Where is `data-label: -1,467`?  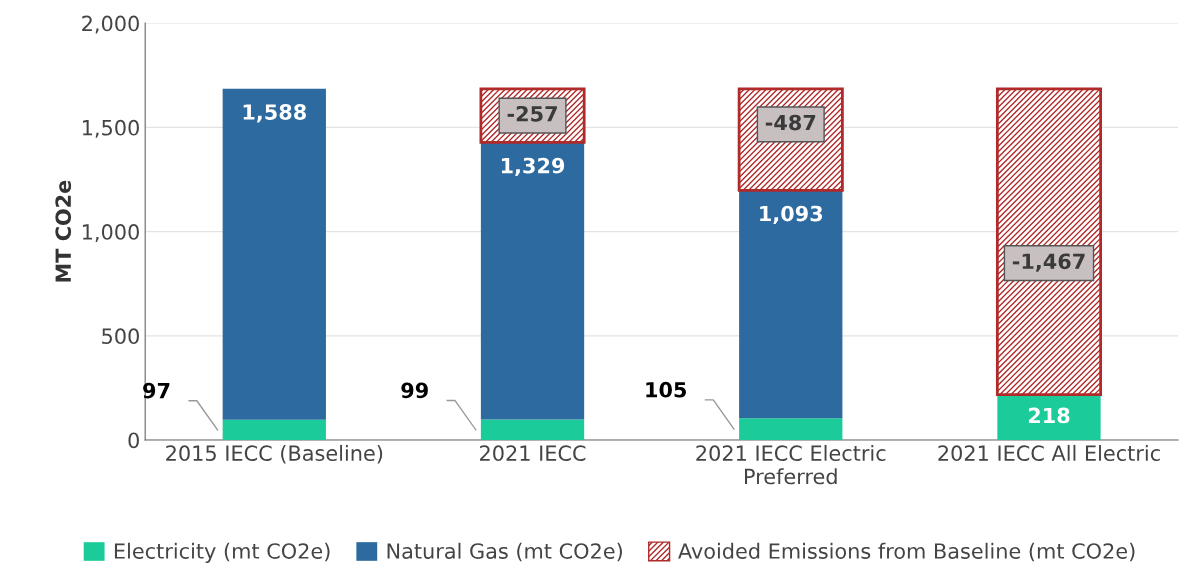 data-label: -1,467 is located at coordinates (1048, 262).